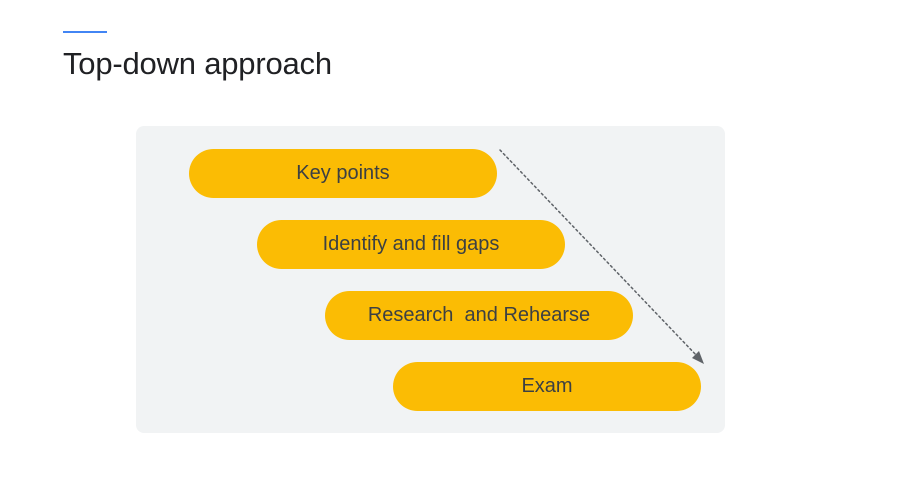 Image resolution: width=904 pixels, height=492 pixels. What do you see at coordinates (197, 63) in the screenshot?
I see `page-title: Top-down approach` at bounding box center [197, 63].